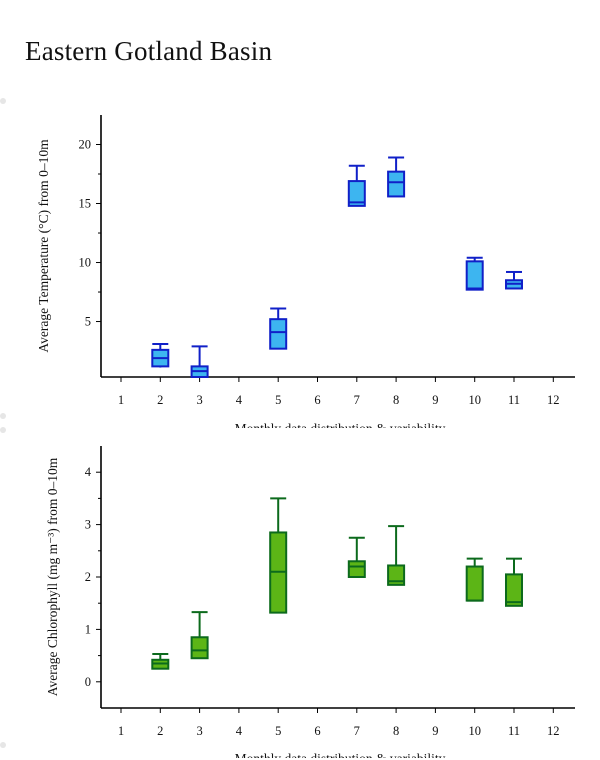  Describe the element at coordinates (85, 204) in the screenshot. I see `y-tick-label: 15` at that location.